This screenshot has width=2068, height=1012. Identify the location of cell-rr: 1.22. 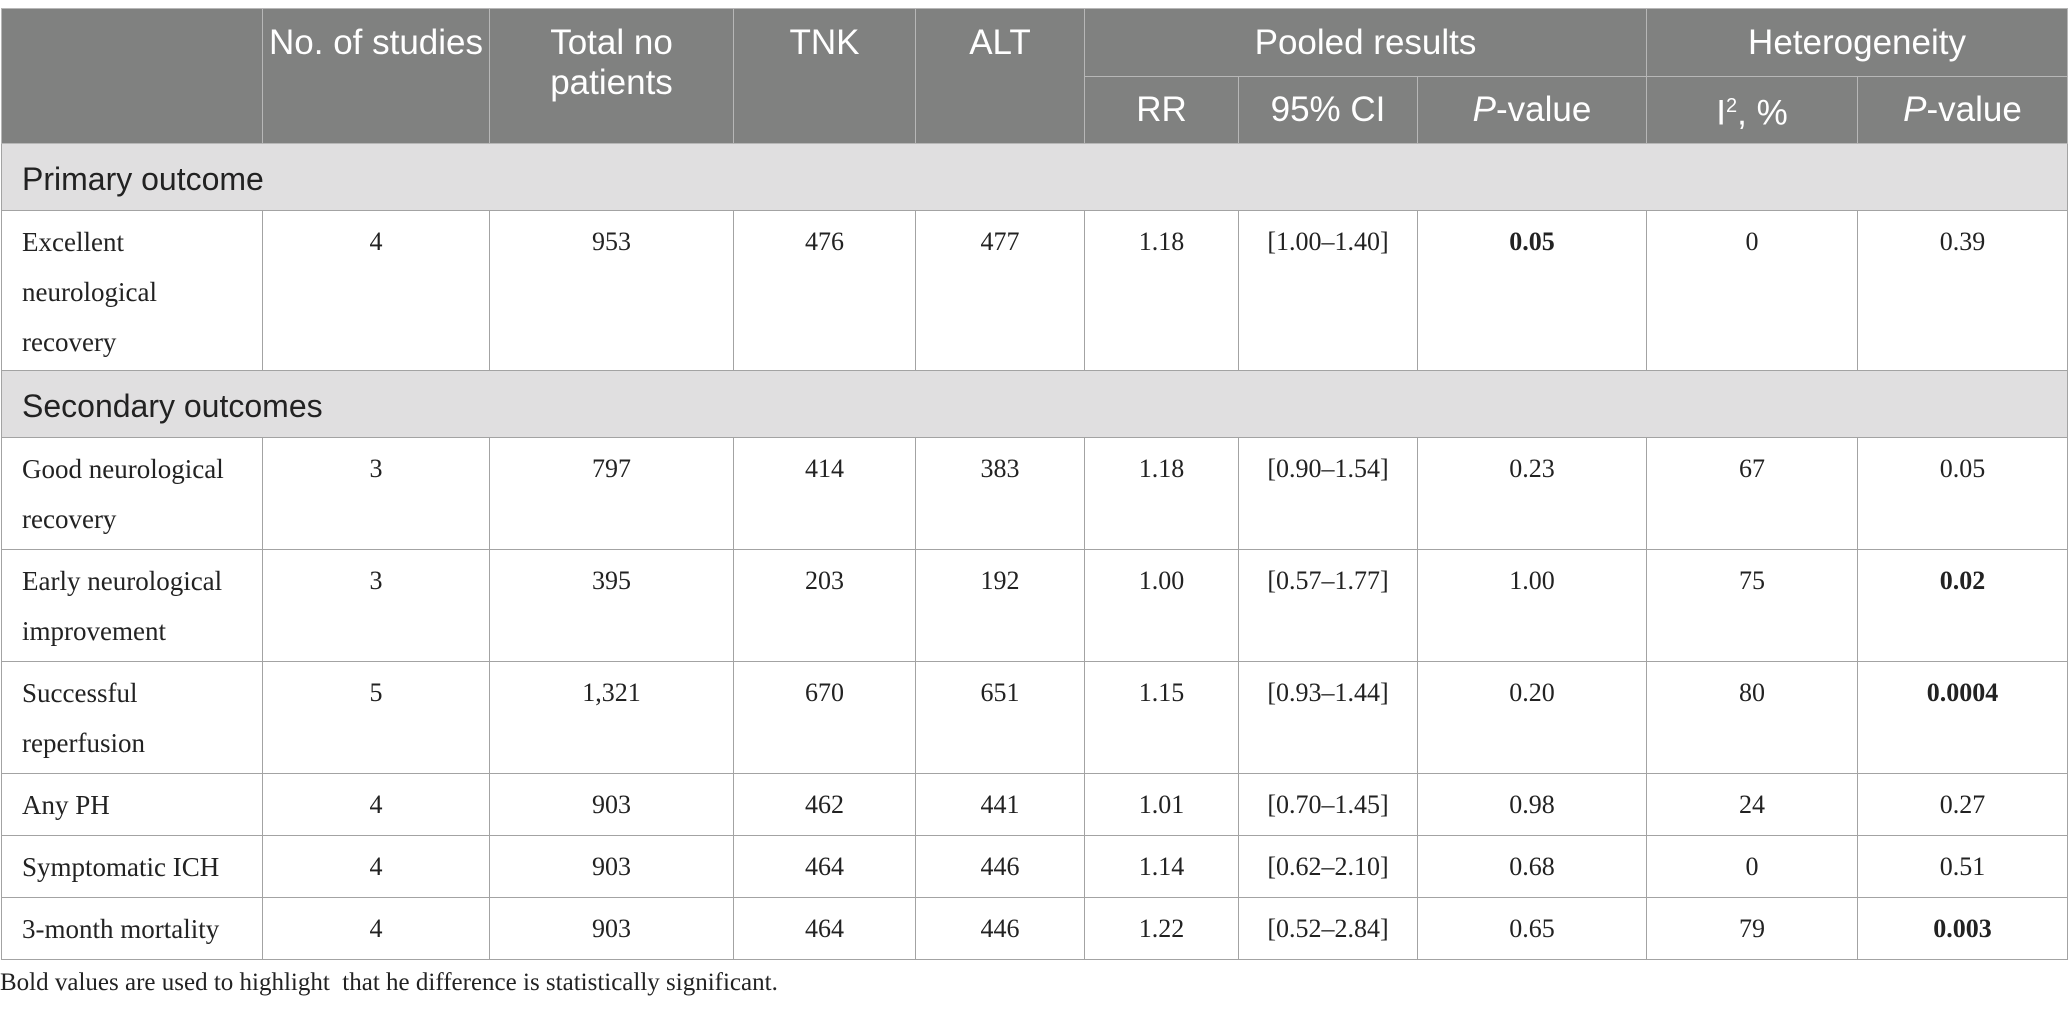
(1161, 928).